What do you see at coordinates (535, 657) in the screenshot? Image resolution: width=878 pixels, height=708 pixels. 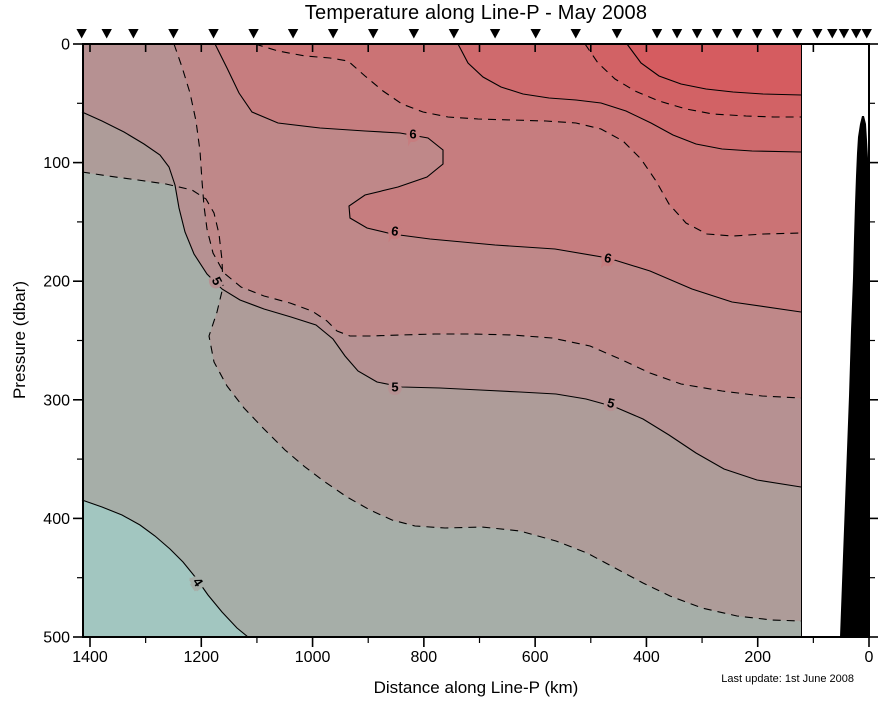 I see `x-tick-label: 600` at bounding box center [535, 657].